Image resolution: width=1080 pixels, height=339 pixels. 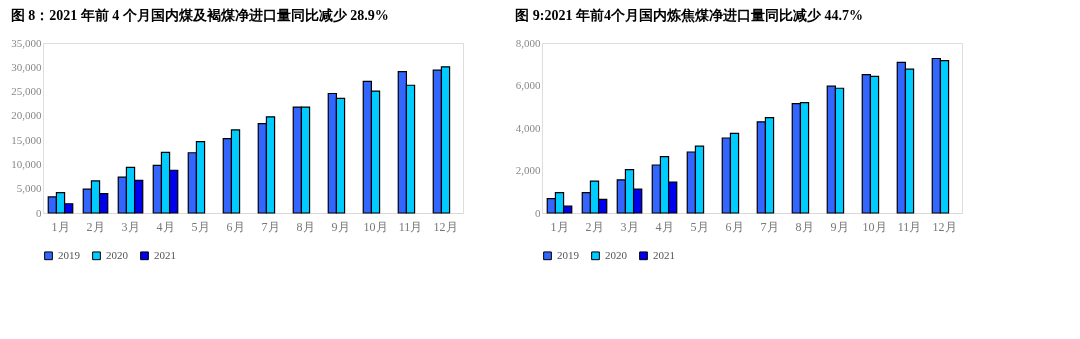 What do you see at coordinates (528, 42) in the screenshot?
I see `y-tick-label: 8,000` at bounding box center [528, 42].